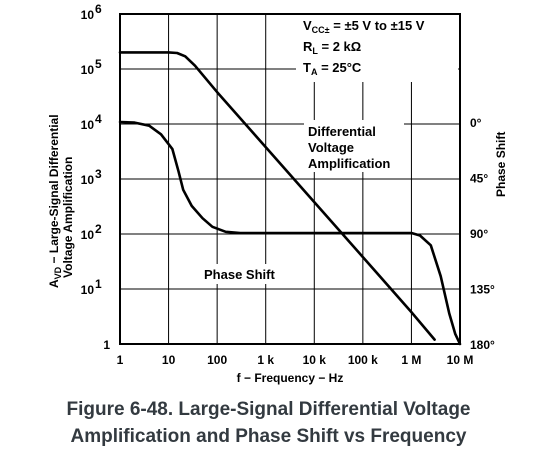 The image size is (537, 463). I want to click on y-tick-label: 1, so click(106, 345).